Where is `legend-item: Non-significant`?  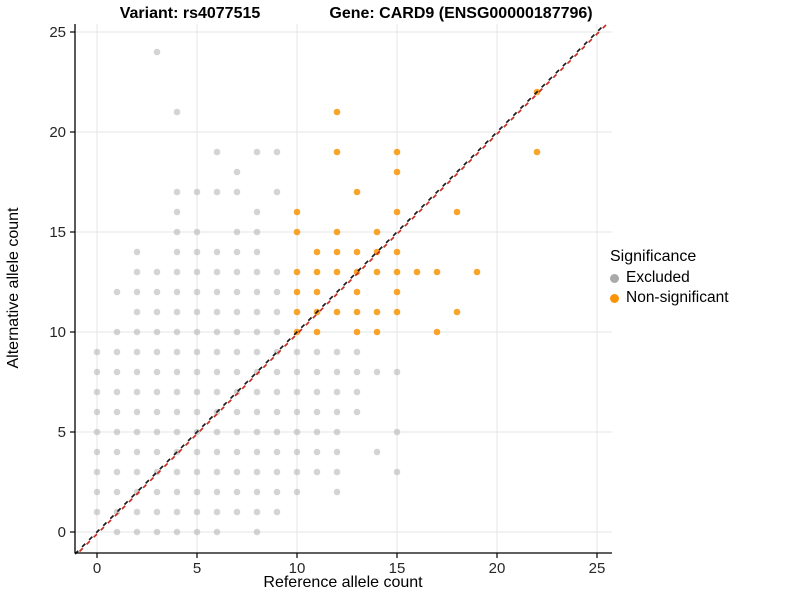 legend-item: Non-significant is located at coordinates (669, 298).